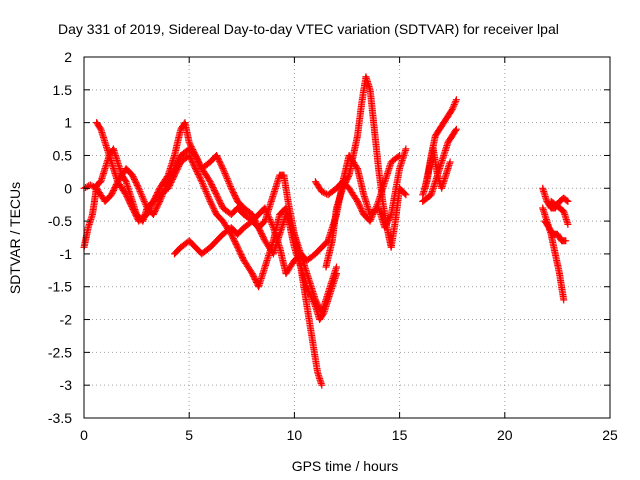  I want to click on x-tick-label: 5, so click(189, 435).